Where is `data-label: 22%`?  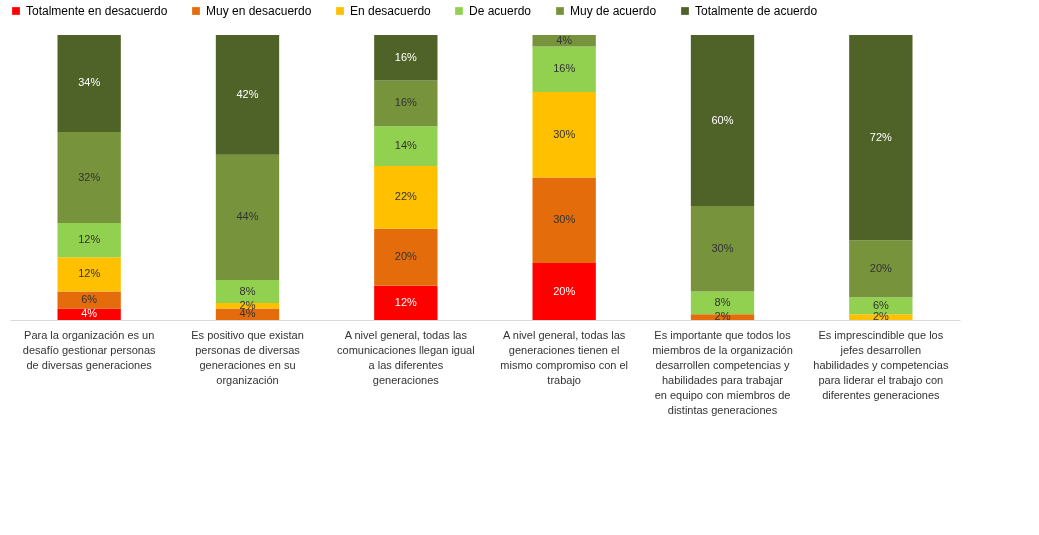
data-label: 22% is located at coordinates (406, 196).